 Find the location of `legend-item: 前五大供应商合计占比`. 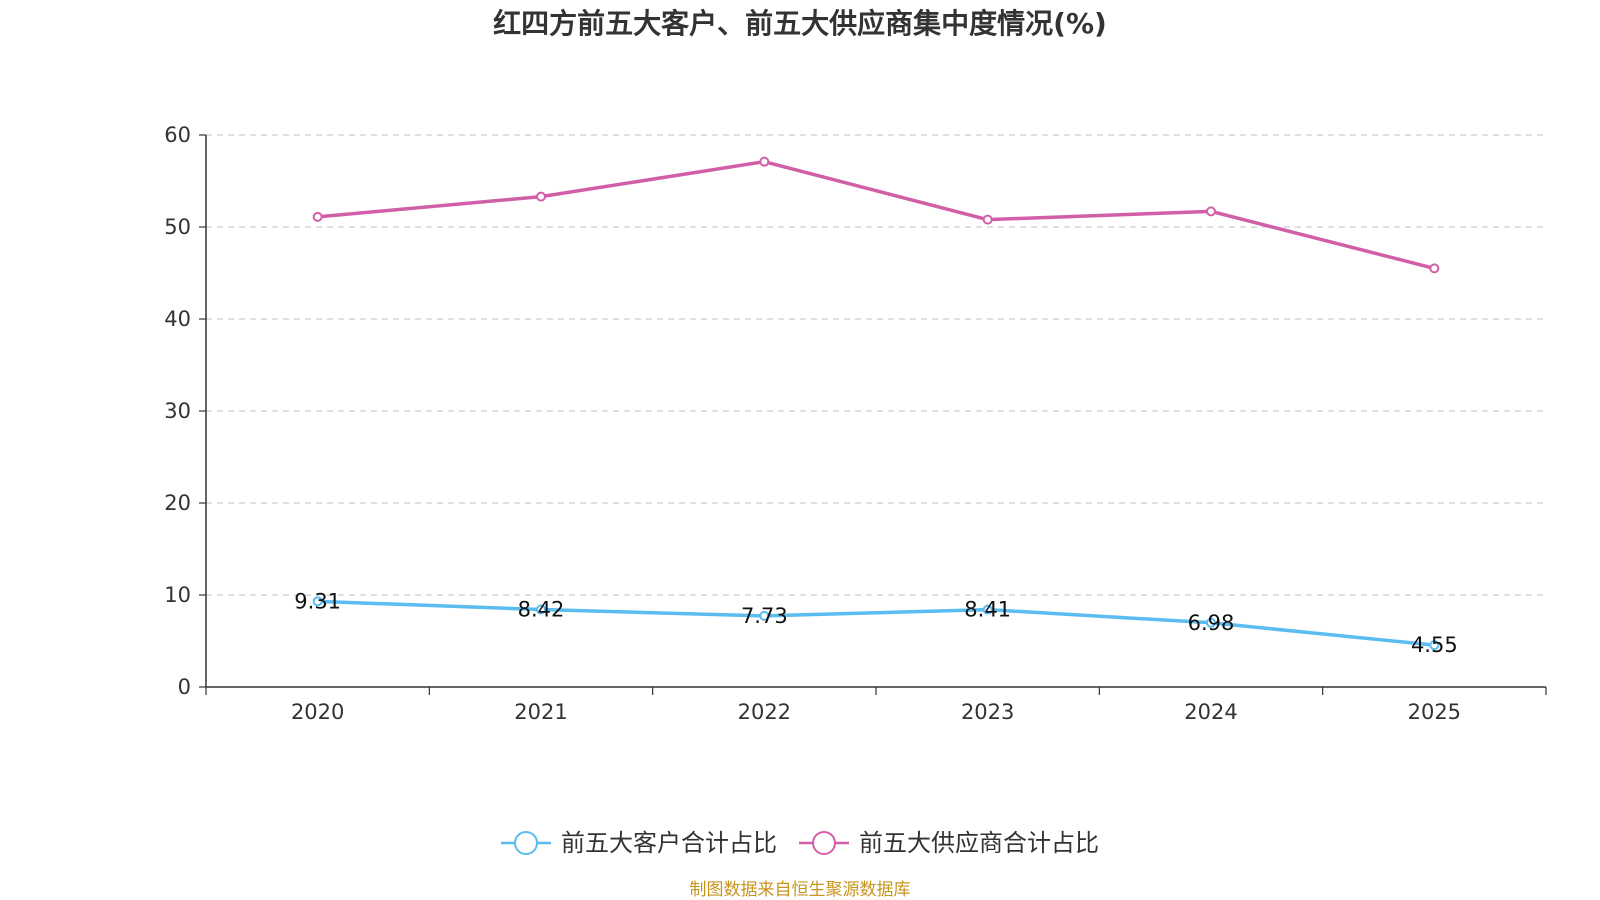

legend-item: 前五大供应商合计占比 is located at coordinates (949, 843).